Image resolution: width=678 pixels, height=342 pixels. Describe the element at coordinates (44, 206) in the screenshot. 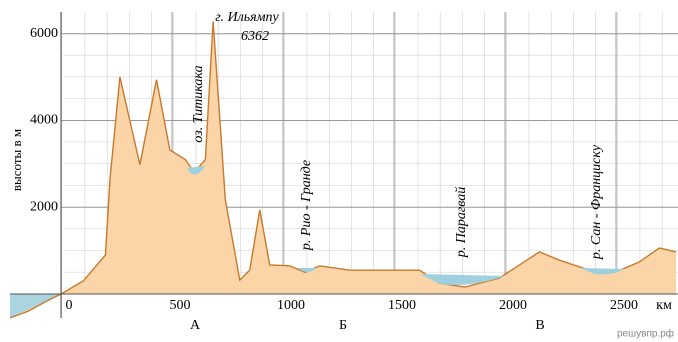

I see `y-tick-label: 2000` at that location.